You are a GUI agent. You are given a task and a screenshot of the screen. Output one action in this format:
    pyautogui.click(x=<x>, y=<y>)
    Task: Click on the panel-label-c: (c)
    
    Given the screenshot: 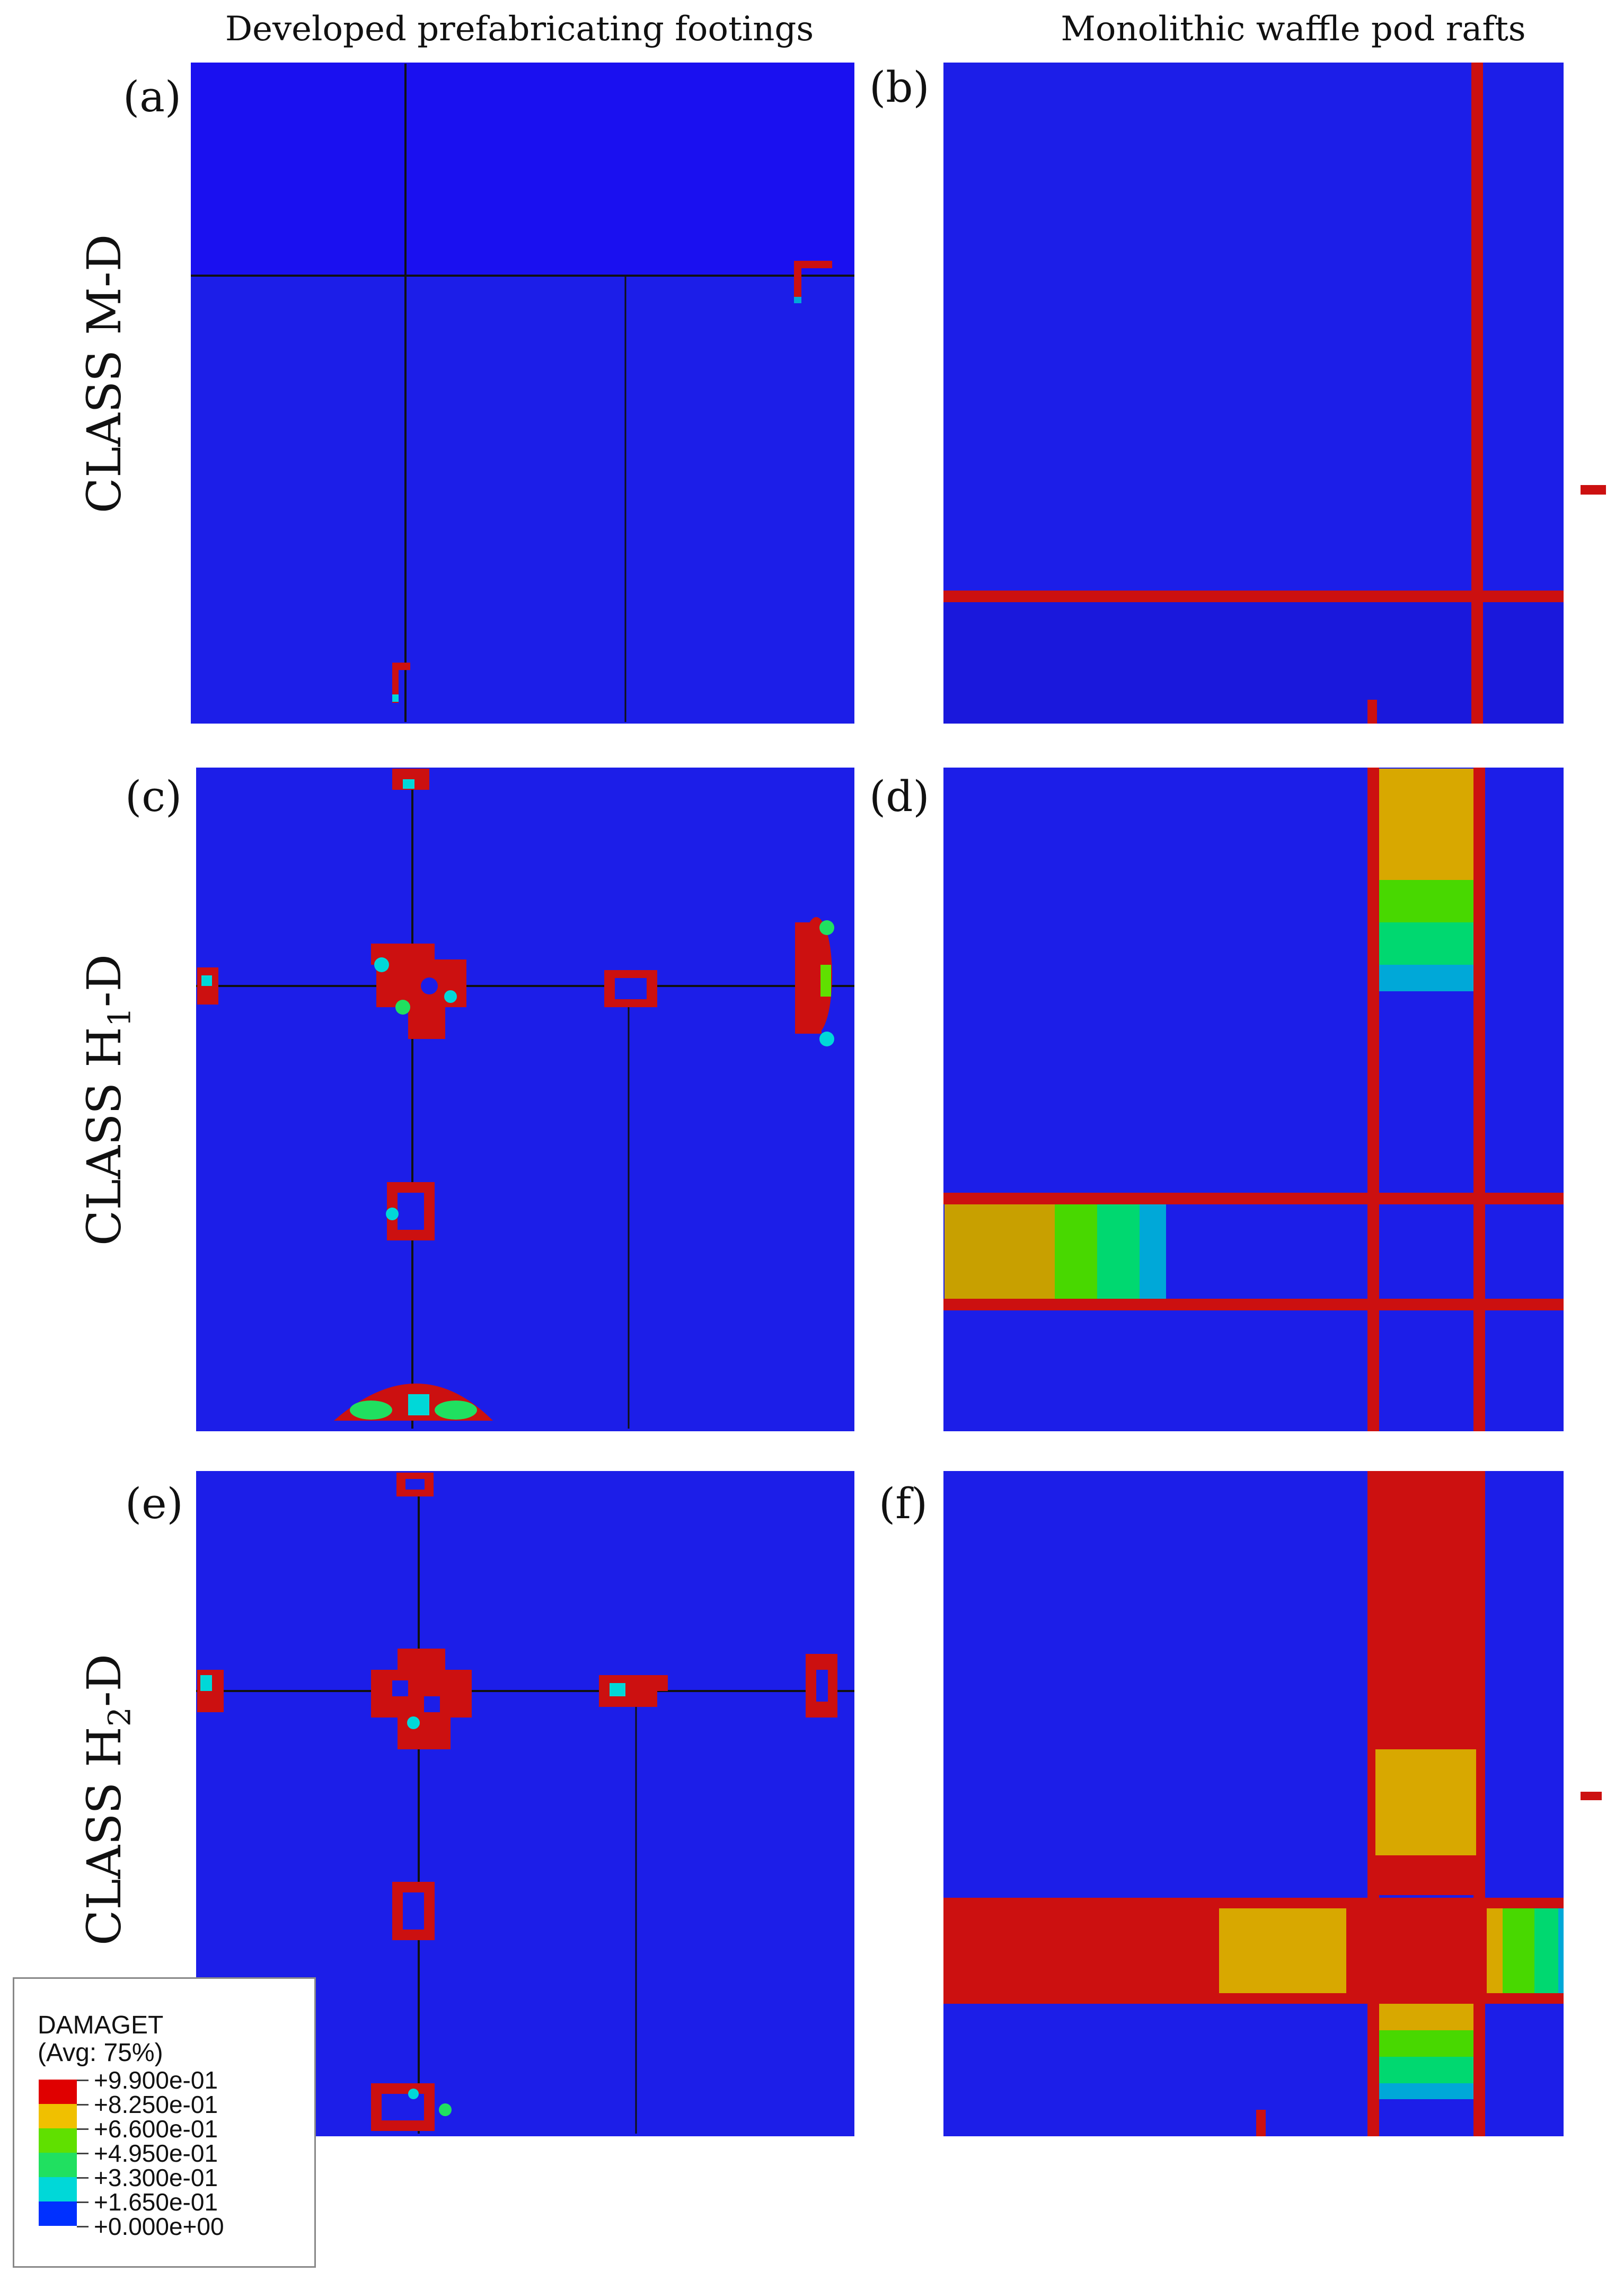 What is the action you would take?
    pyautogui.click(x=153, y=796)
    